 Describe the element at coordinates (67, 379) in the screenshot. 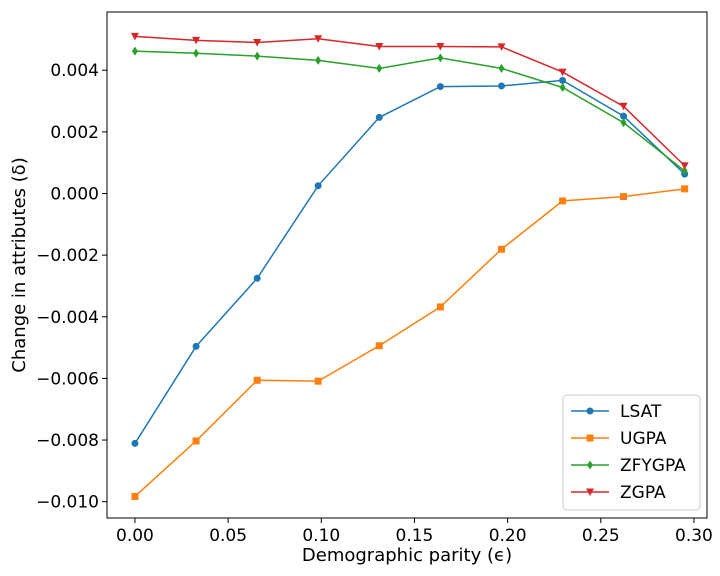

I see `y-tick-label: −0.006` at that location.